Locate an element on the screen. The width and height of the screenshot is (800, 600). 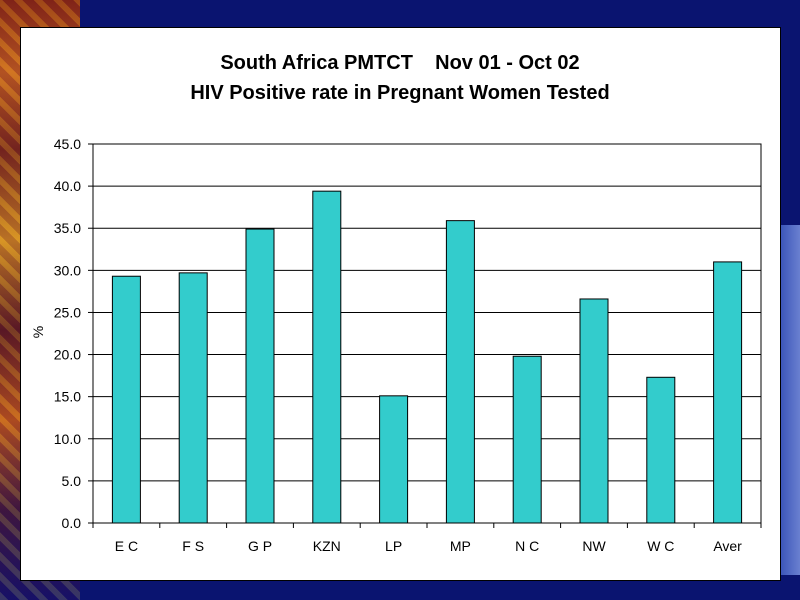
y-tick-label: 40.0 is located at coordinates (67, 186).